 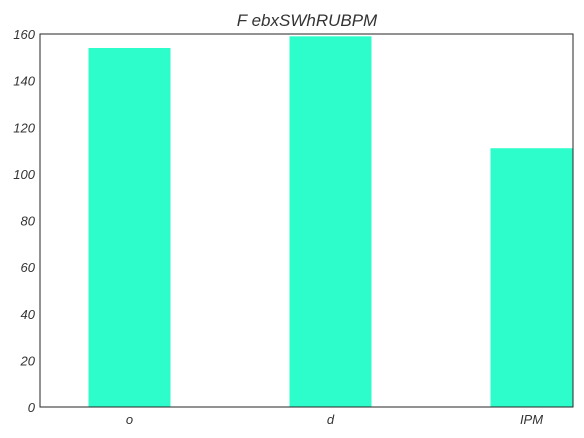 I want to click on bar-d, so click(x=330, y=222).